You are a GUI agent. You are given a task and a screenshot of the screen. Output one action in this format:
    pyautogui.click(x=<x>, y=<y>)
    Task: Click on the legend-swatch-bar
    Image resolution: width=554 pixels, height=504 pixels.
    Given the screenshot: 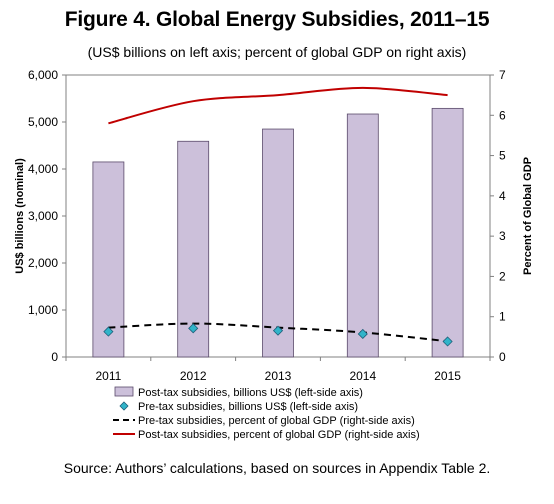 What is the action you would take?
    pyautogui.click(x=124, y=391)
    